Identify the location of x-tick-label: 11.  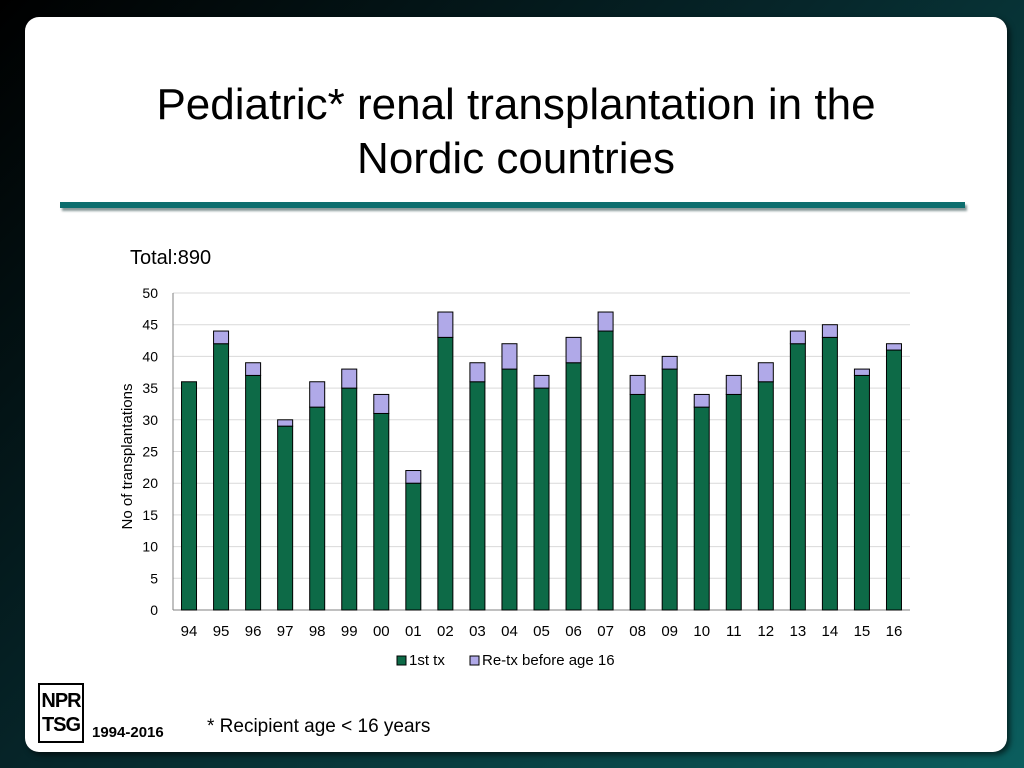
(734, 631).